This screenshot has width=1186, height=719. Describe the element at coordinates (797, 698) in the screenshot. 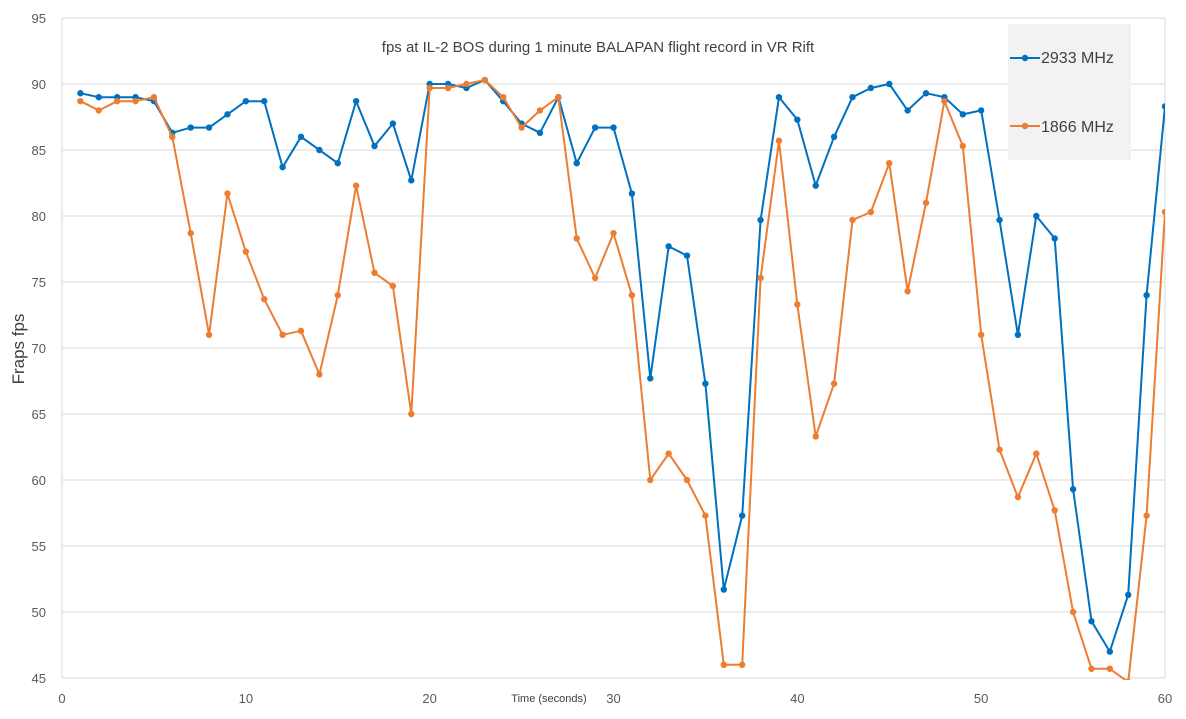

I see `x-tick-label-40: 40` at that location.